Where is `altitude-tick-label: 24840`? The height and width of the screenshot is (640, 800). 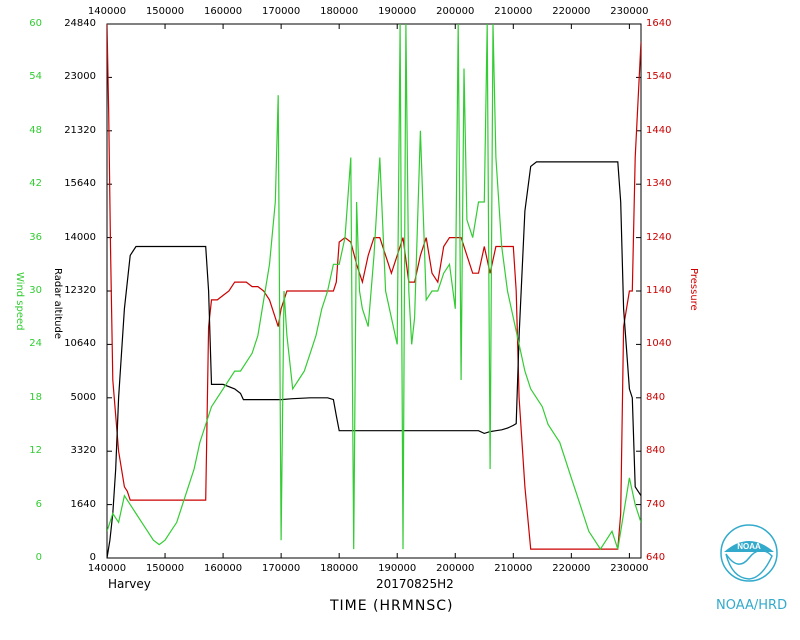 altitude-tick-label: 24840 is located at coordinates (80, 23).